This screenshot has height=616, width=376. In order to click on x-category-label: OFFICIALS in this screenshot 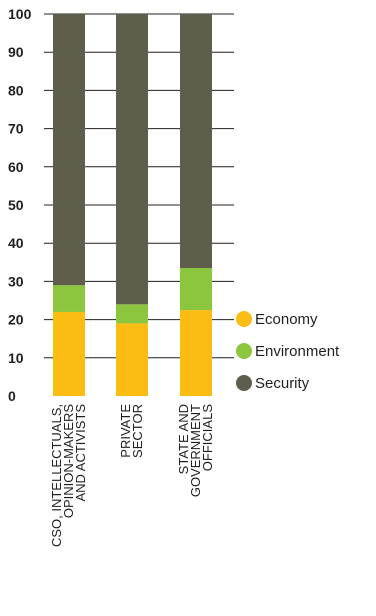, I will do `click(207, 438)`.